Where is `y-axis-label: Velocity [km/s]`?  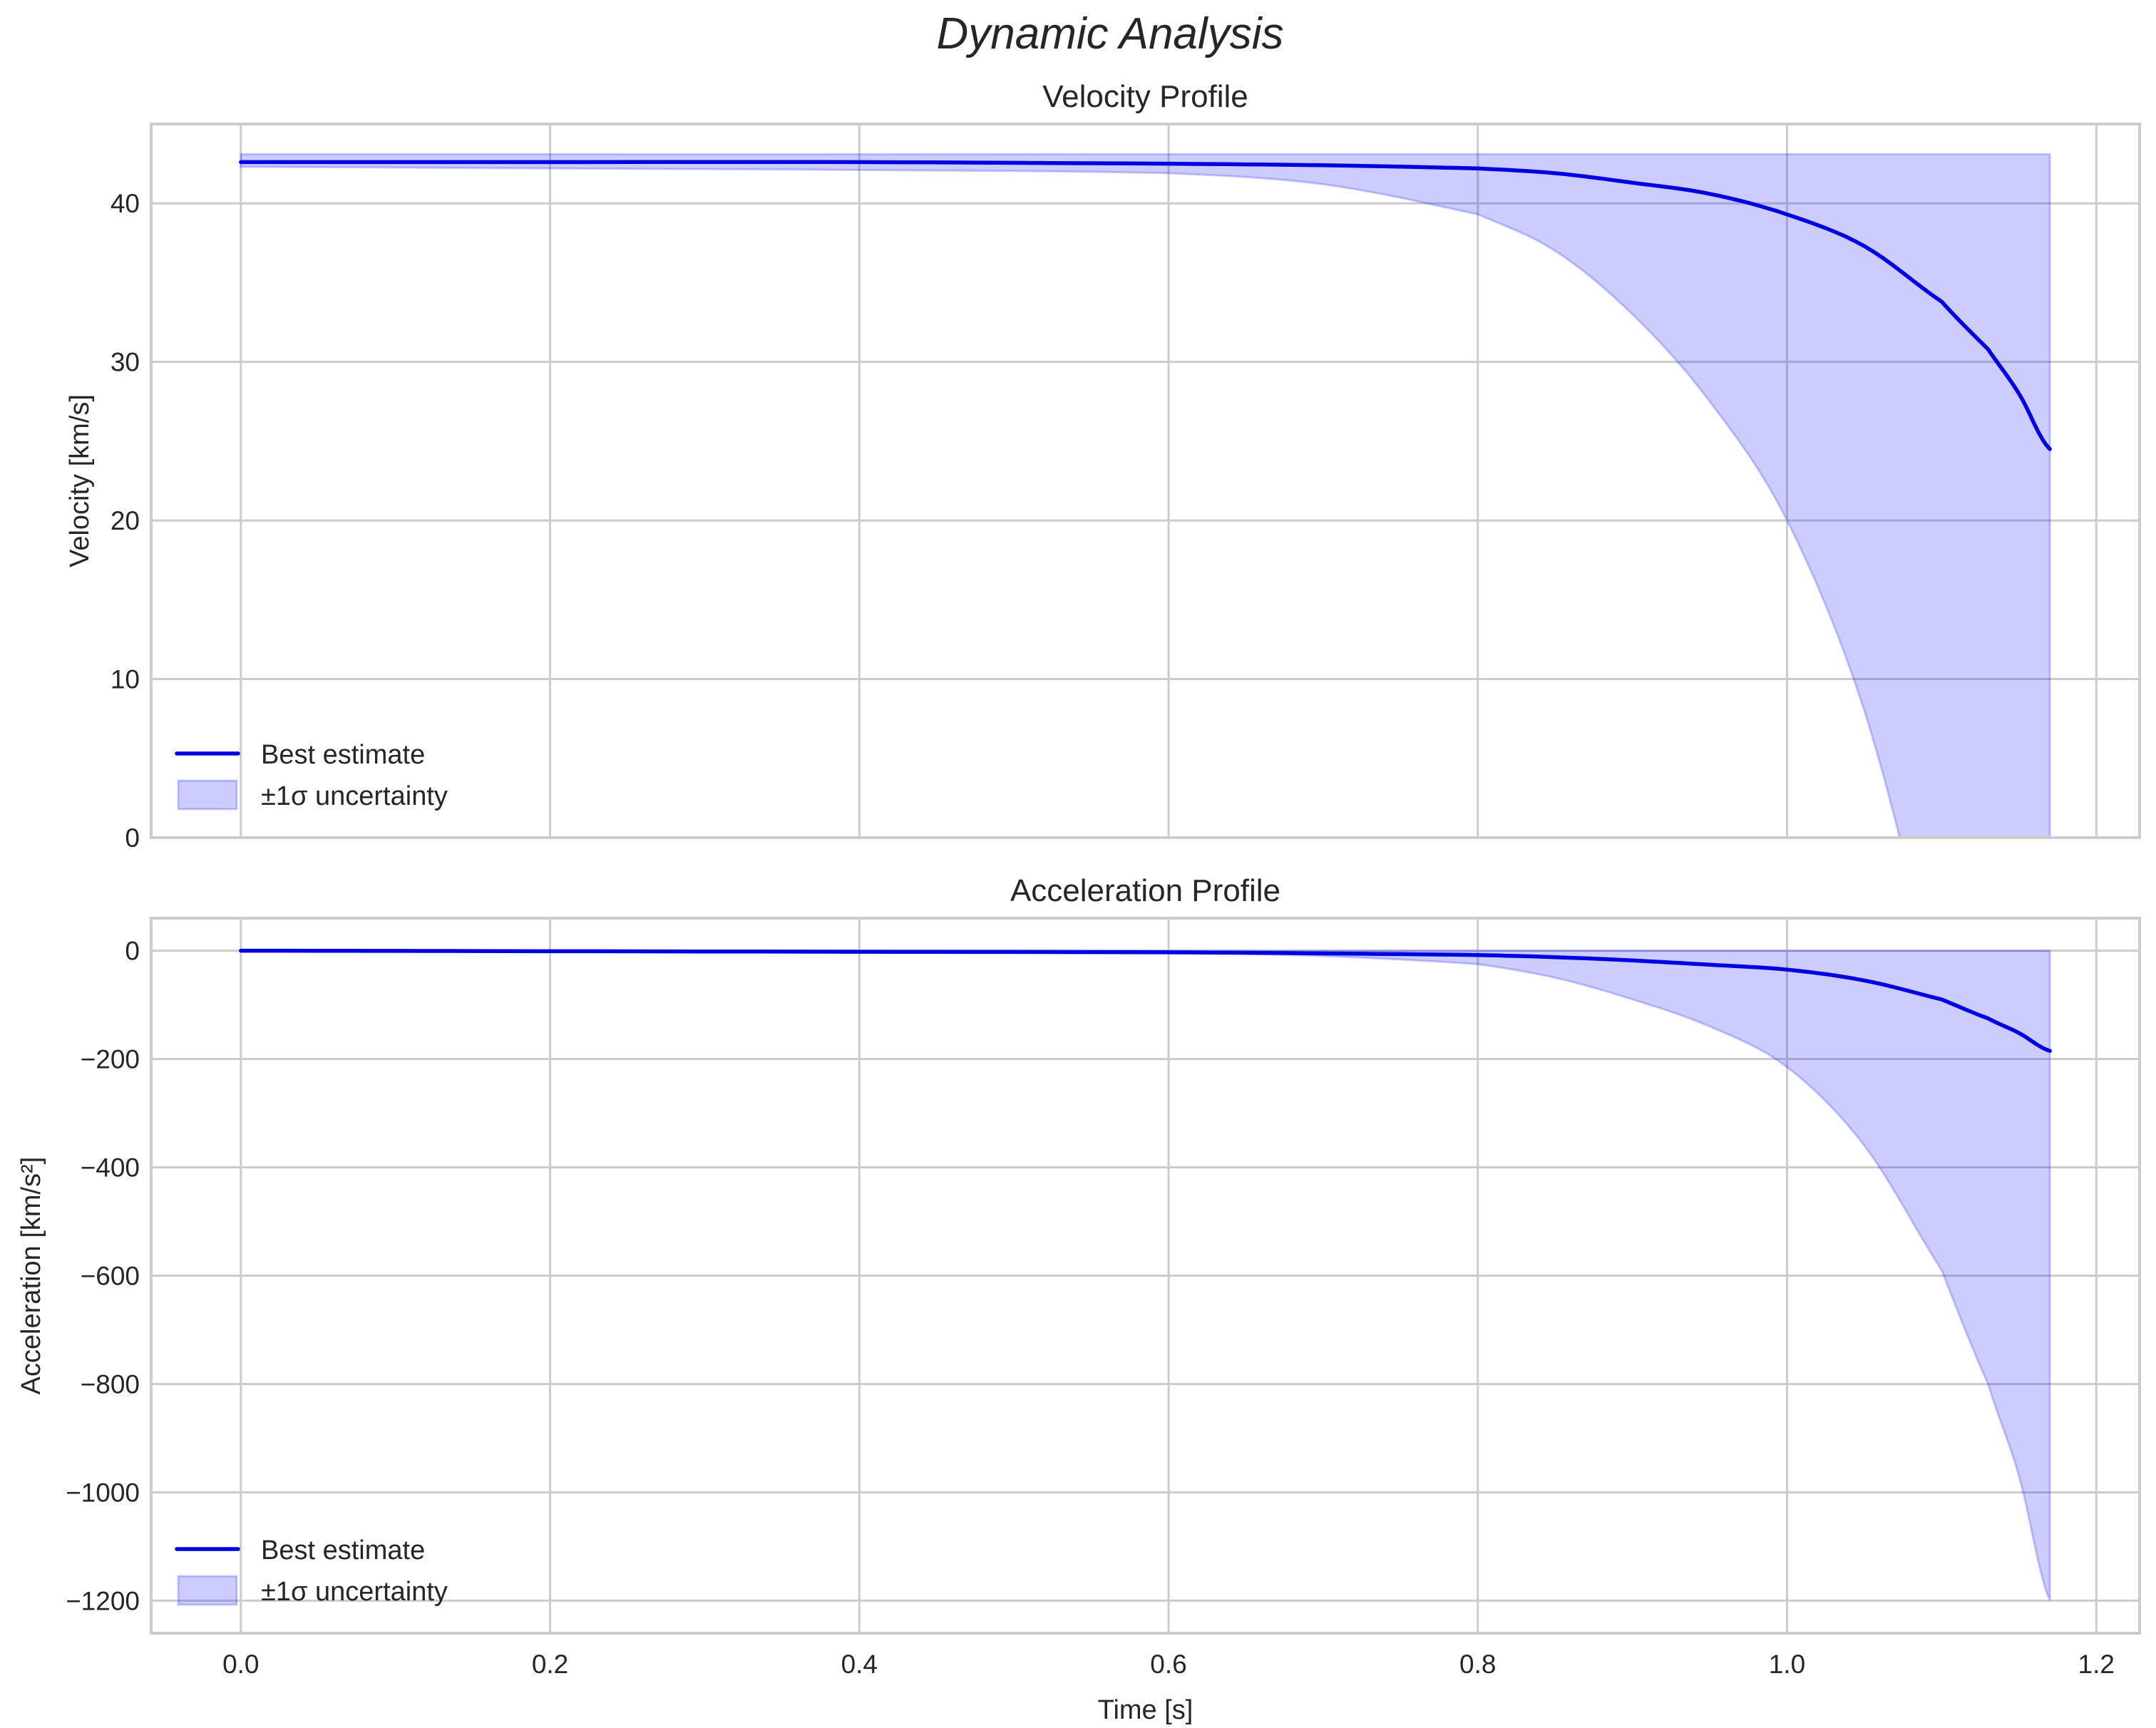
y-axis-label: Velocity [km/s] is located at coordinates (80, 480).